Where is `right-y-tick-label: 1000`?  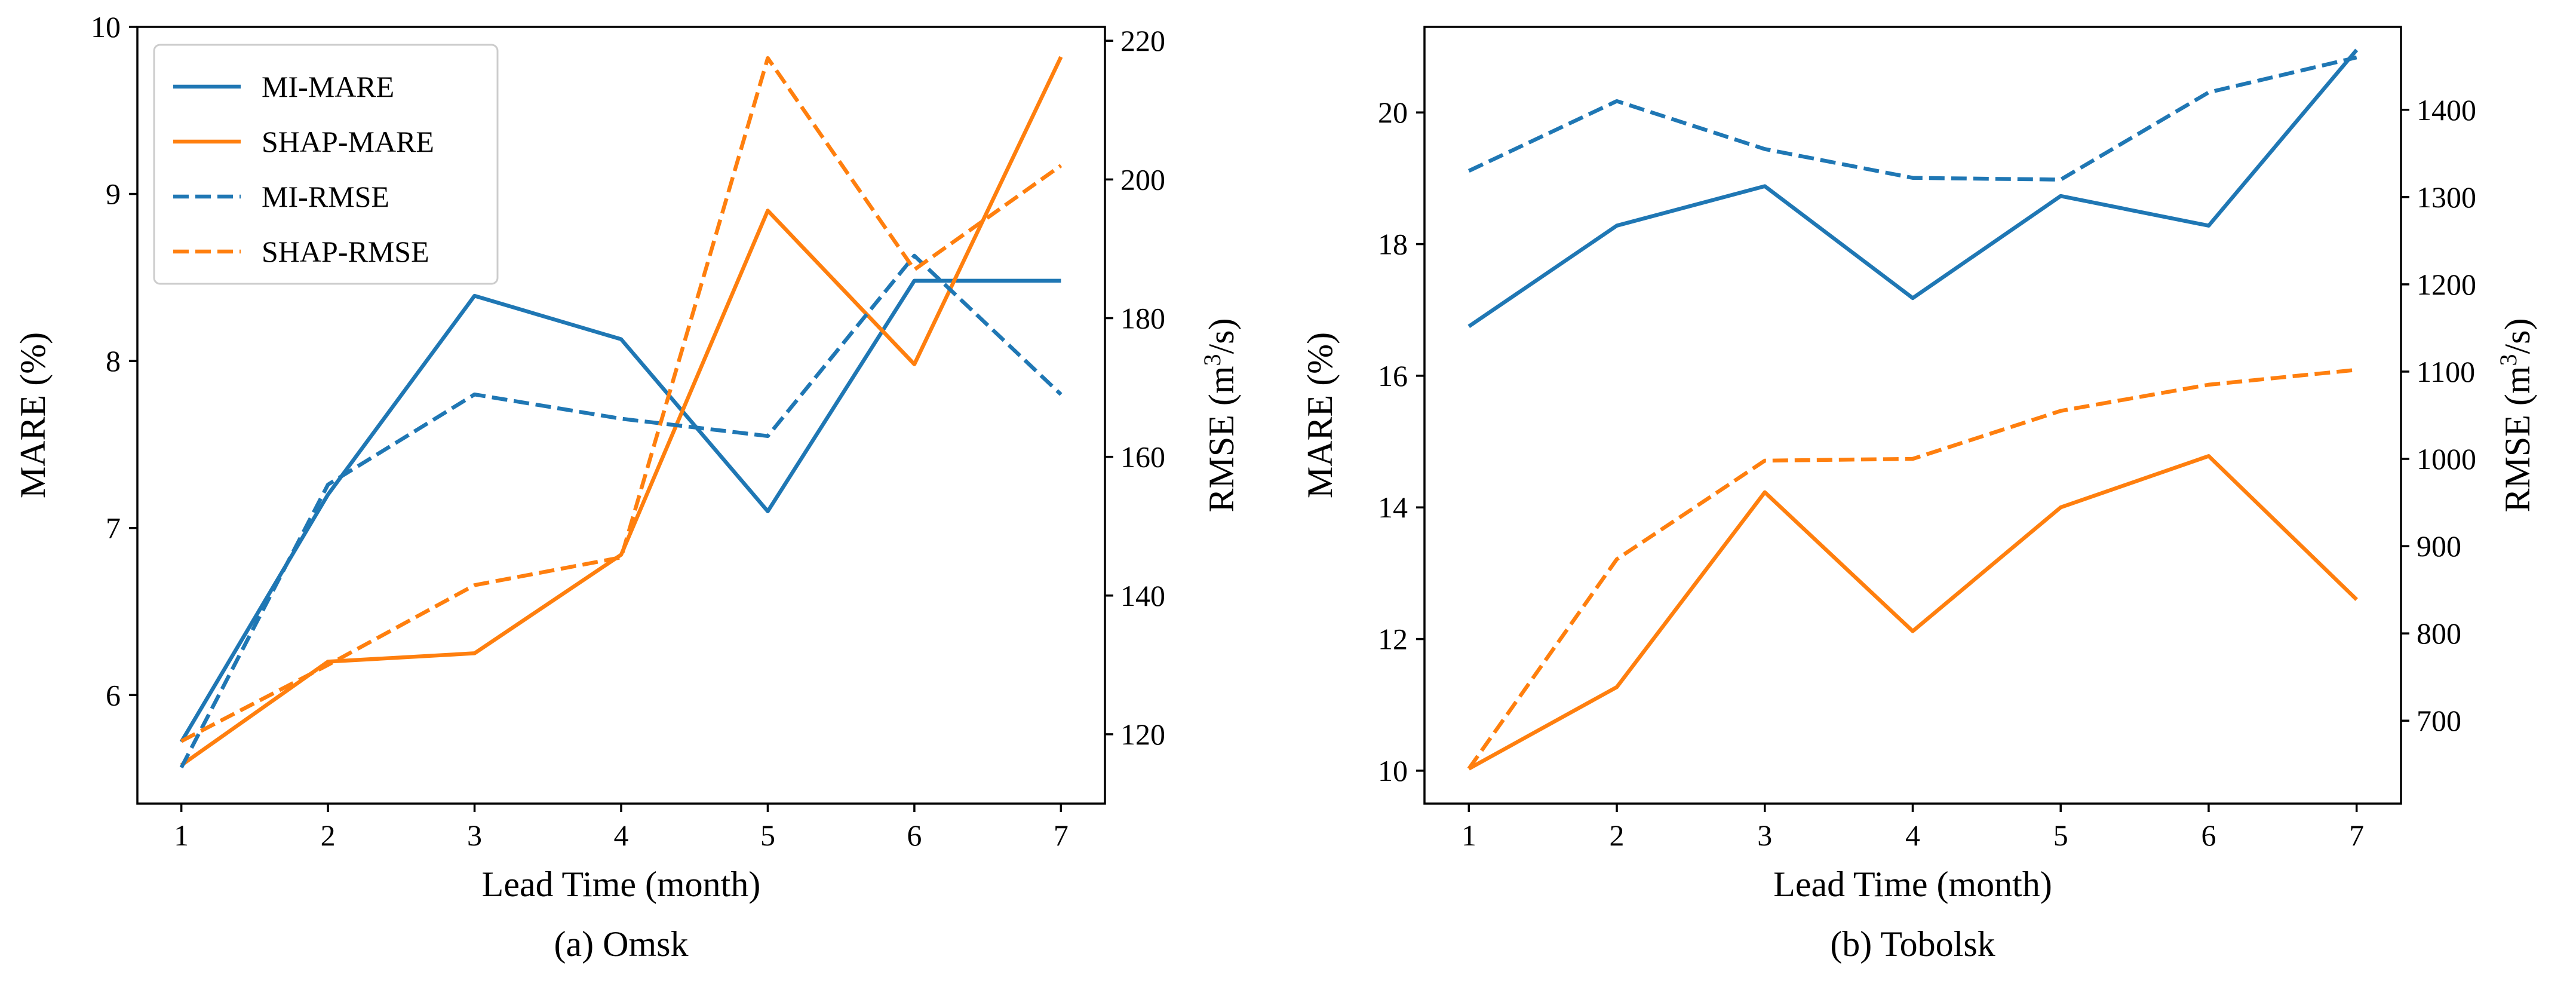 right-y-tick-label: 1000 is located at coordinates (2446, 459).